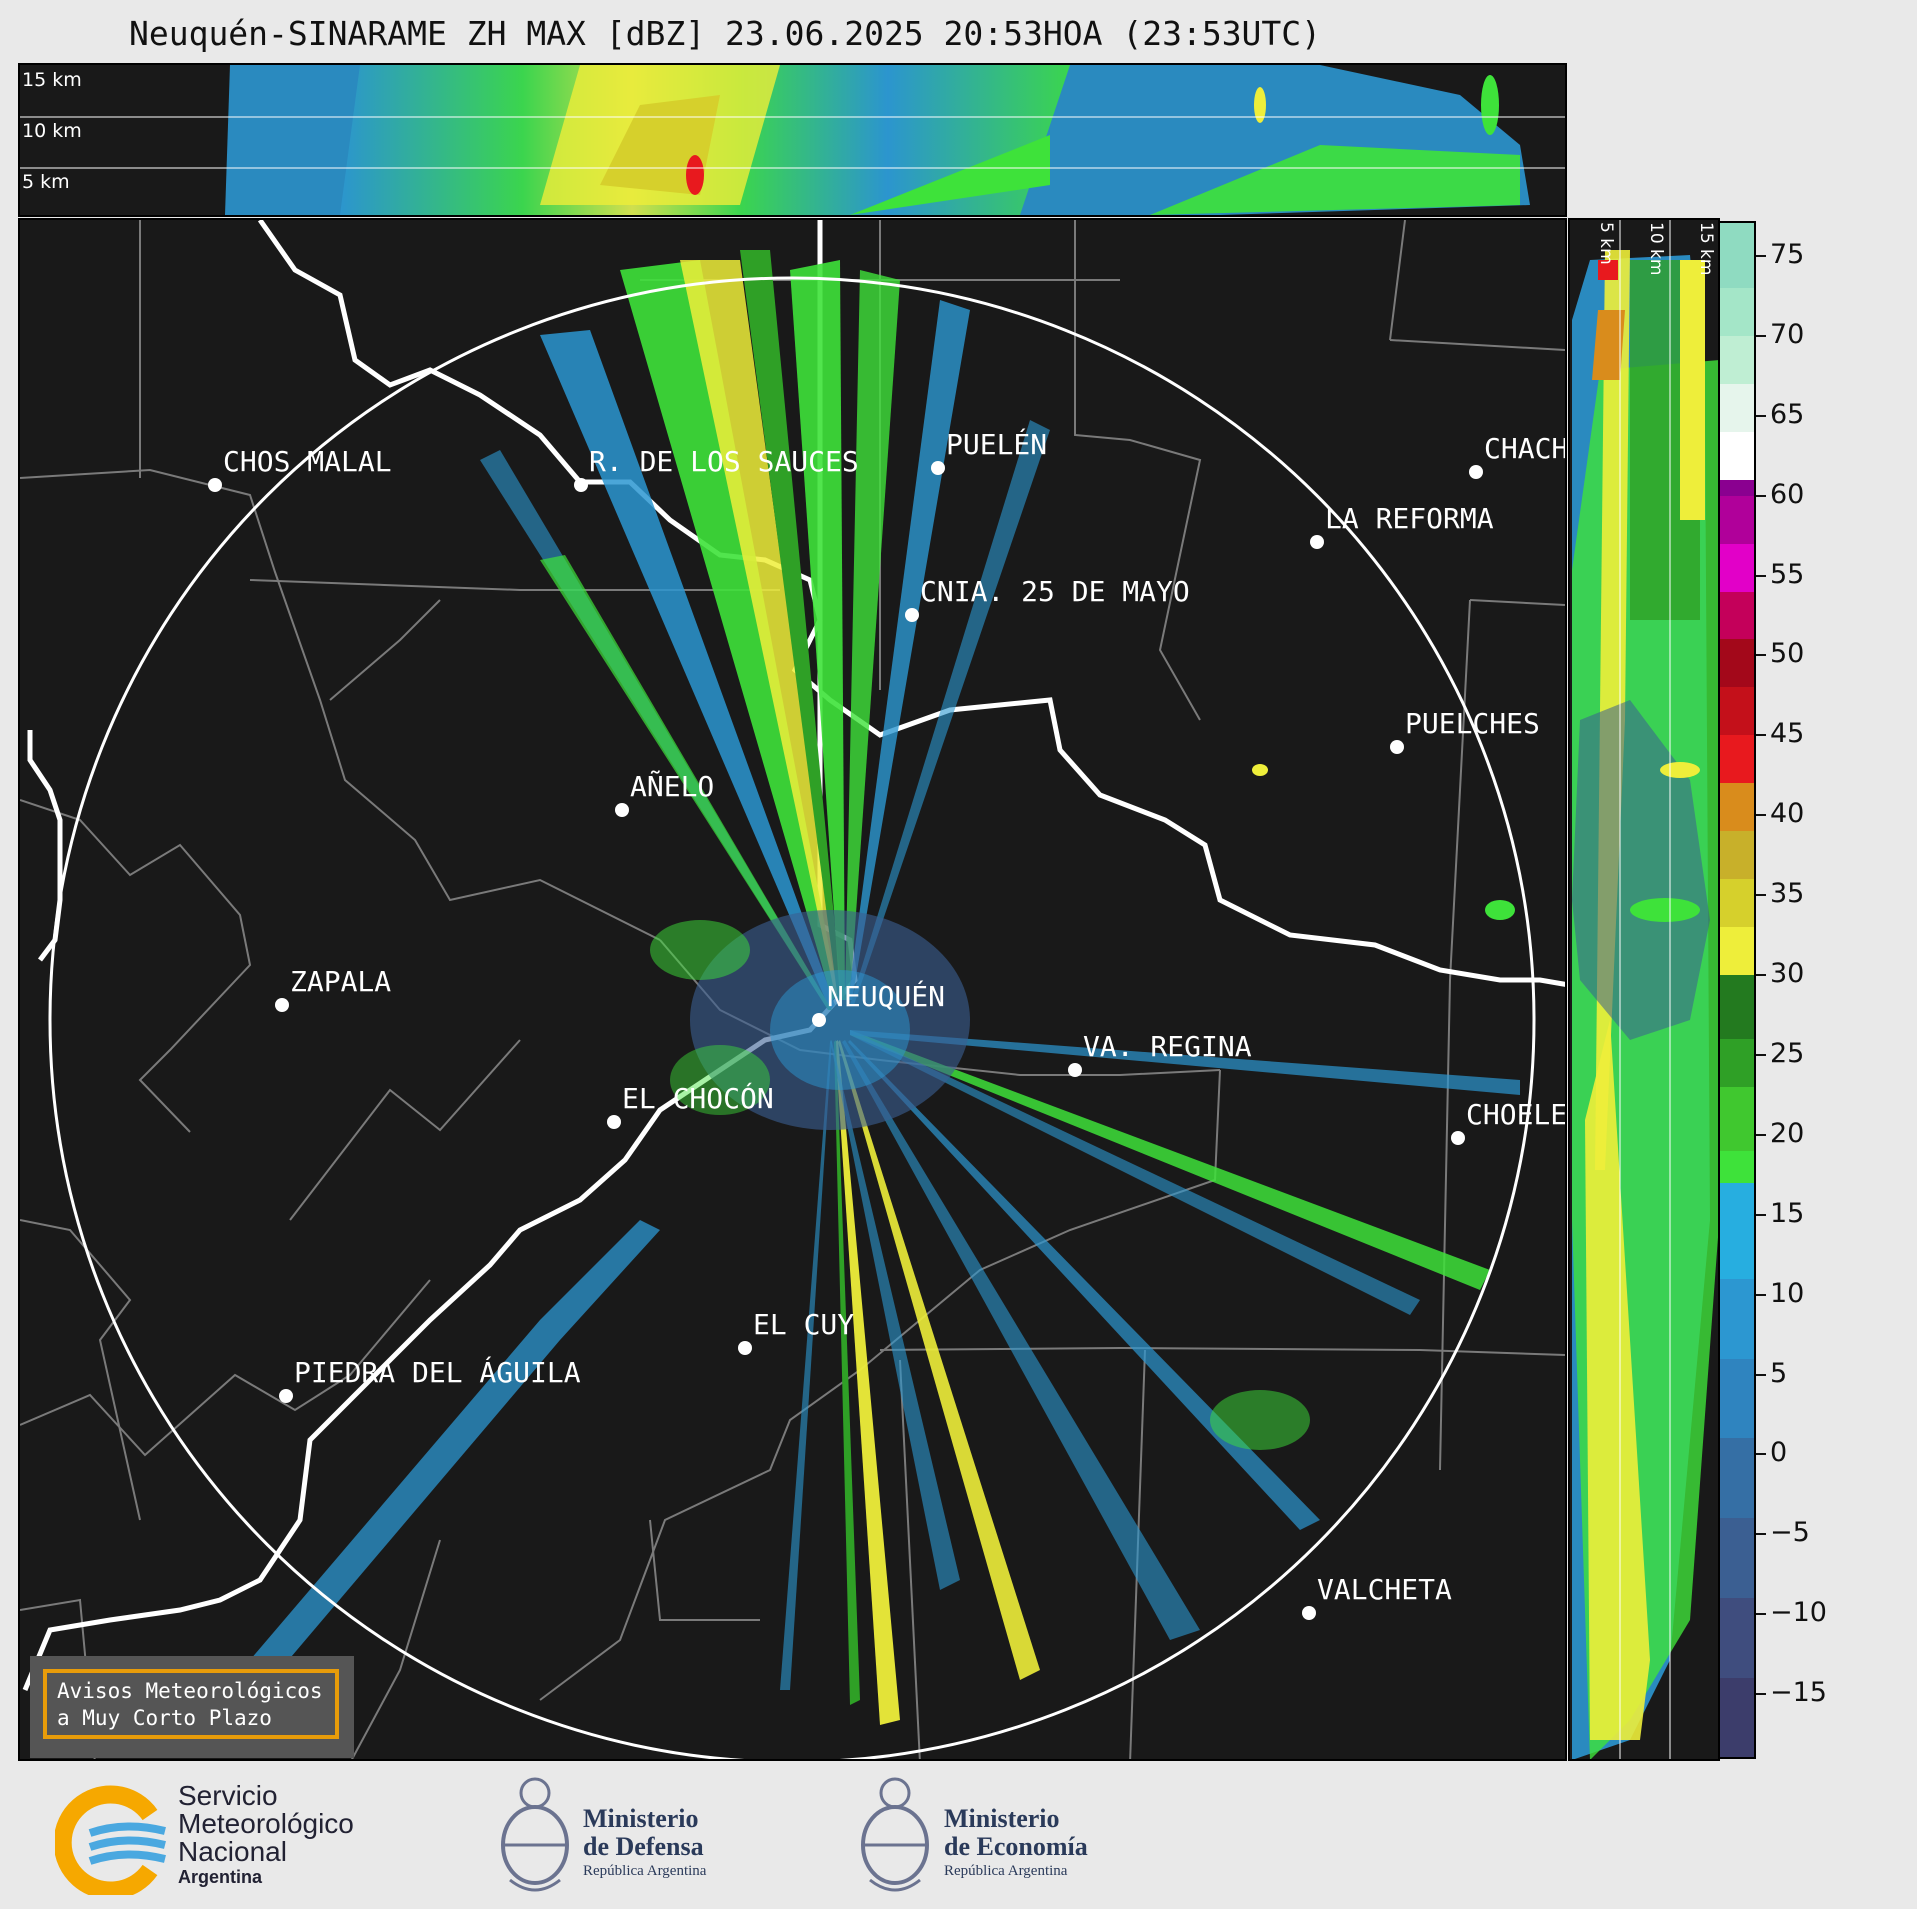  What do you see at coordinates (1167, 1046) in the screenshot?
I see `city-label-villa-regina: VA. REGINA` at bounding box center [1167, 1046].